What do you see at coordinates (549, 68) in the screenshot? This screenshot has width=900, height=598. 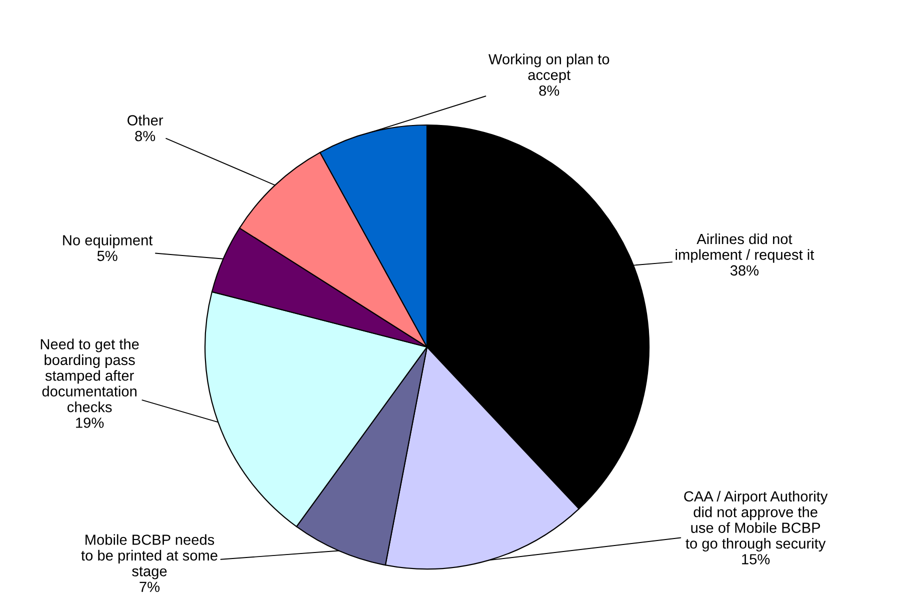 I see `slice-label: Working on plan to accept` at bounding box center [549, 68].